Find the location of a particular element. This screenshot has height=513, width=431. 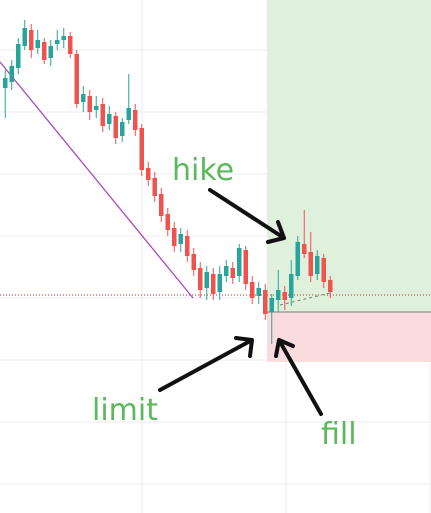

fill-arrow is located at coordinates (298, 377).